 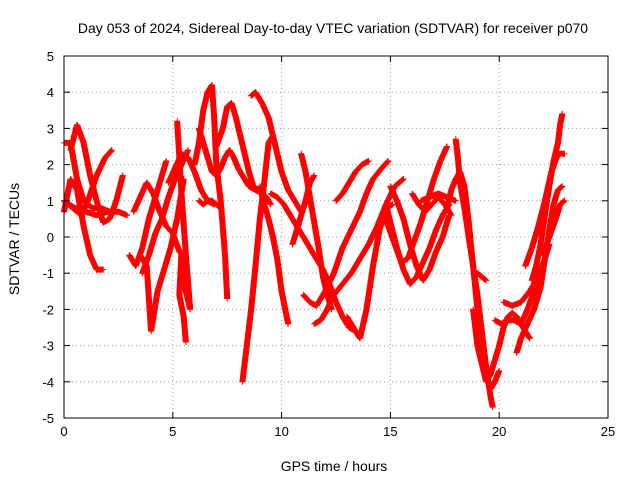 I want to click on x-tick-label: 15, so click(x=390, y=431).